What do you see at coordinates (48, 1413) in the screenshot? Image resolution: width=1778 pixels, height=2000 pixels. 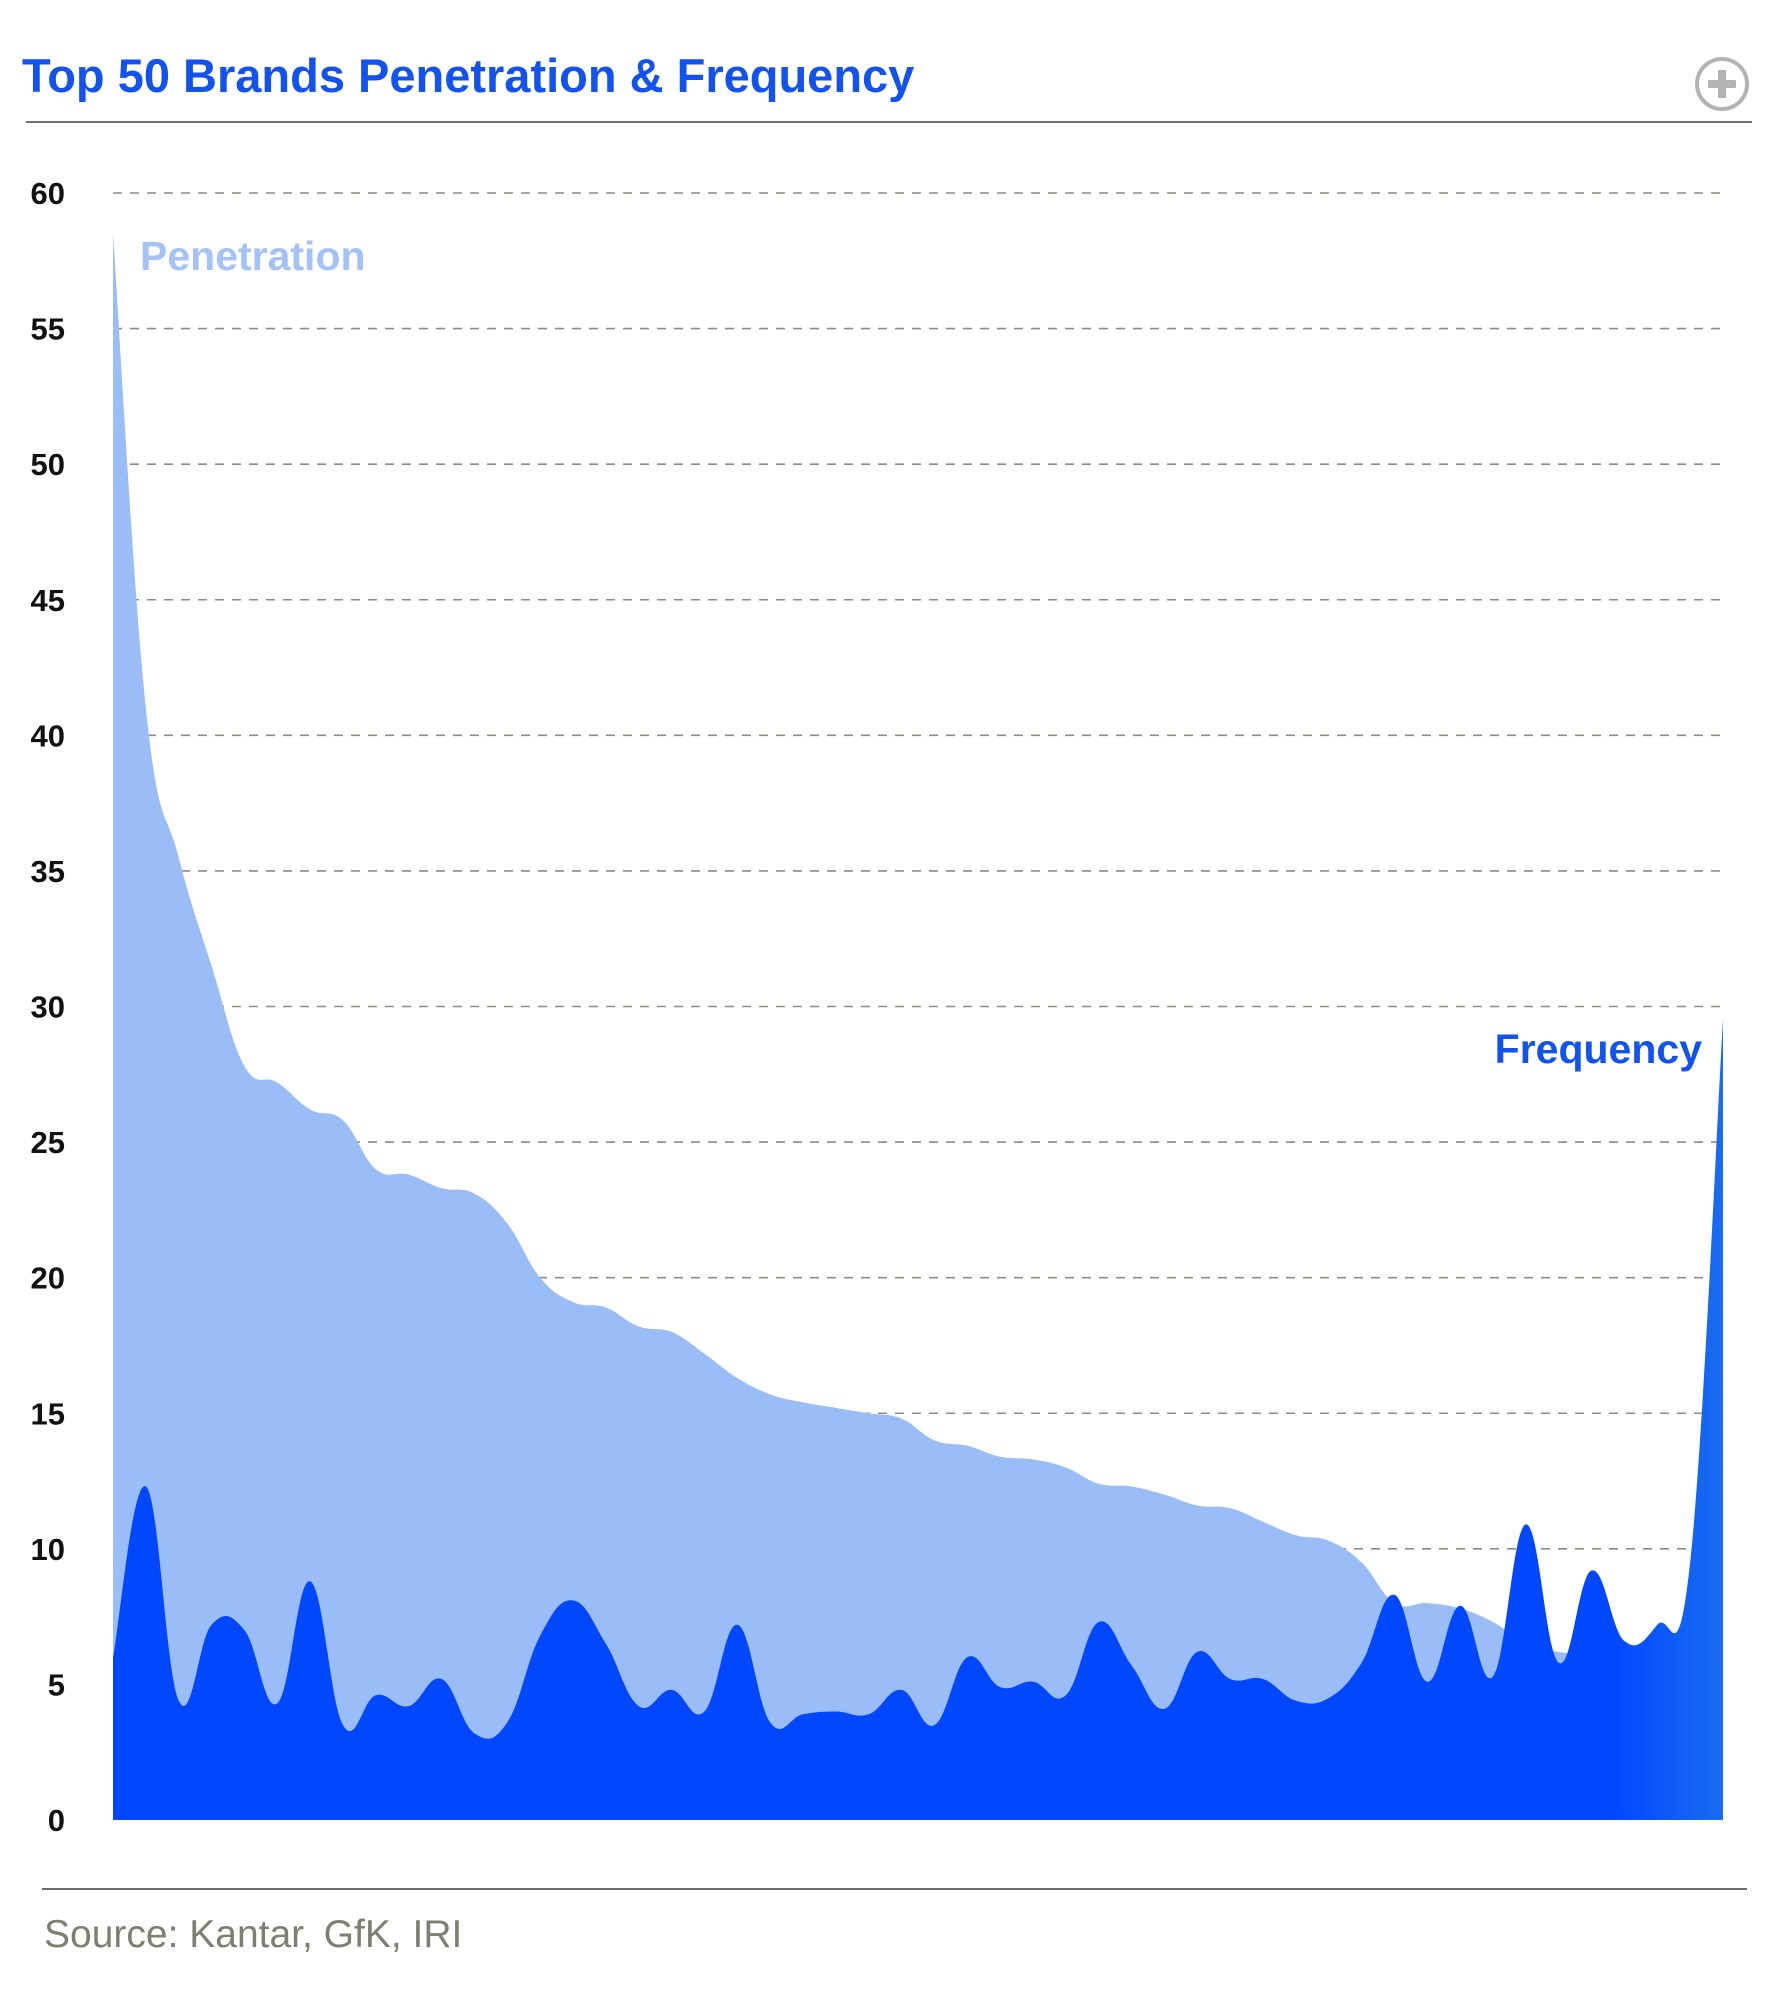 I see `y-tick-label-15: 15` at bounding box center [48, 1413].